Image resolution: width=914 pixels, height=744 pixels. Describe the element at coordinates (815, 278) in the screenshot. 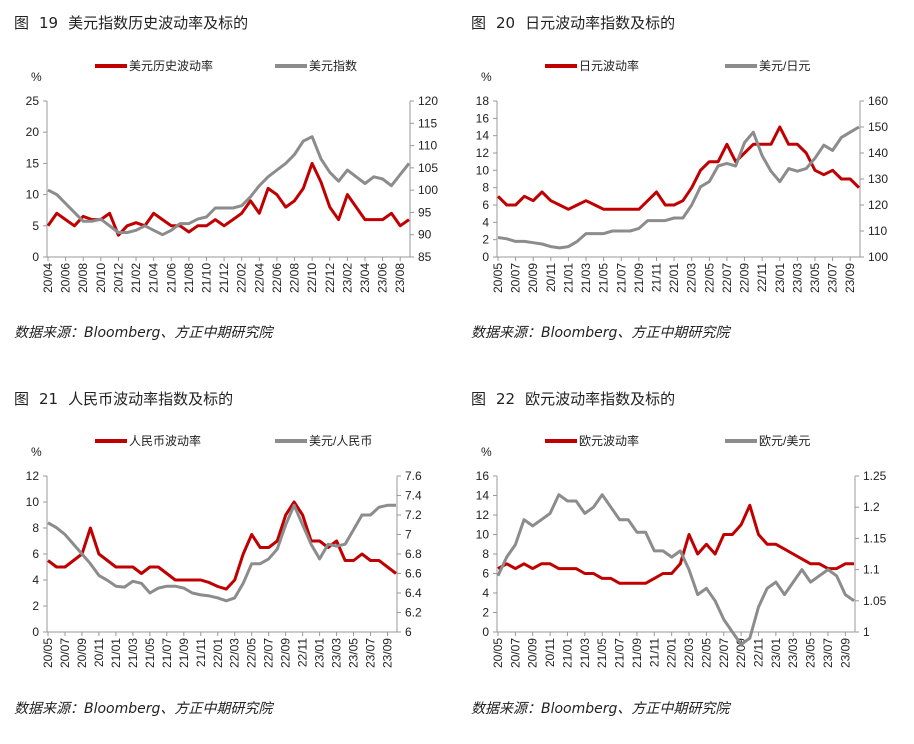

I see `x-tick-label: 23/05` at that location.